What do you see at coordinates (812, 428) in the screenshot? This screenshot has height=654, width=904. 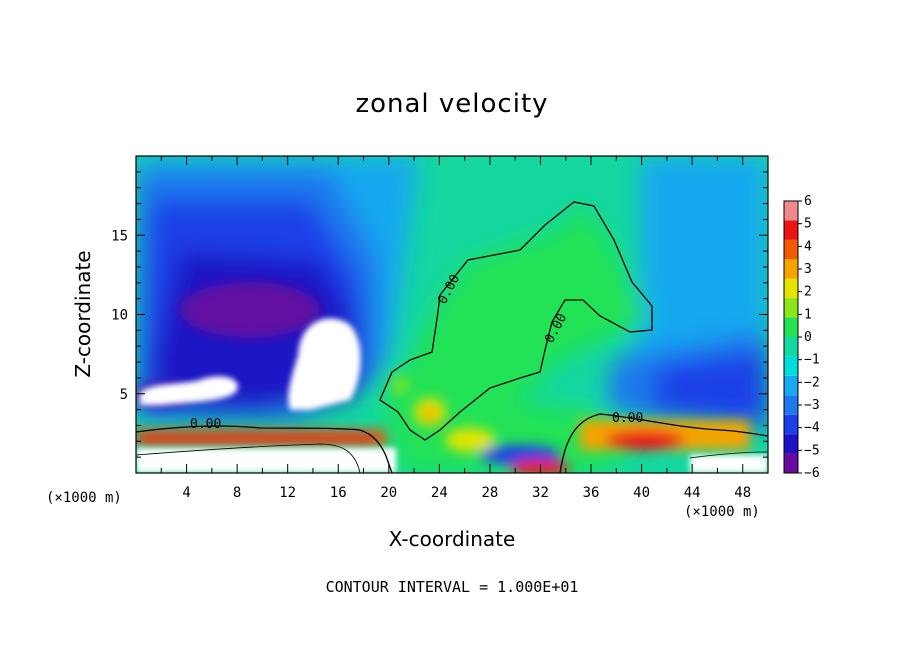 I see `colorbar-label: −4` at bounding box center [812, 428].